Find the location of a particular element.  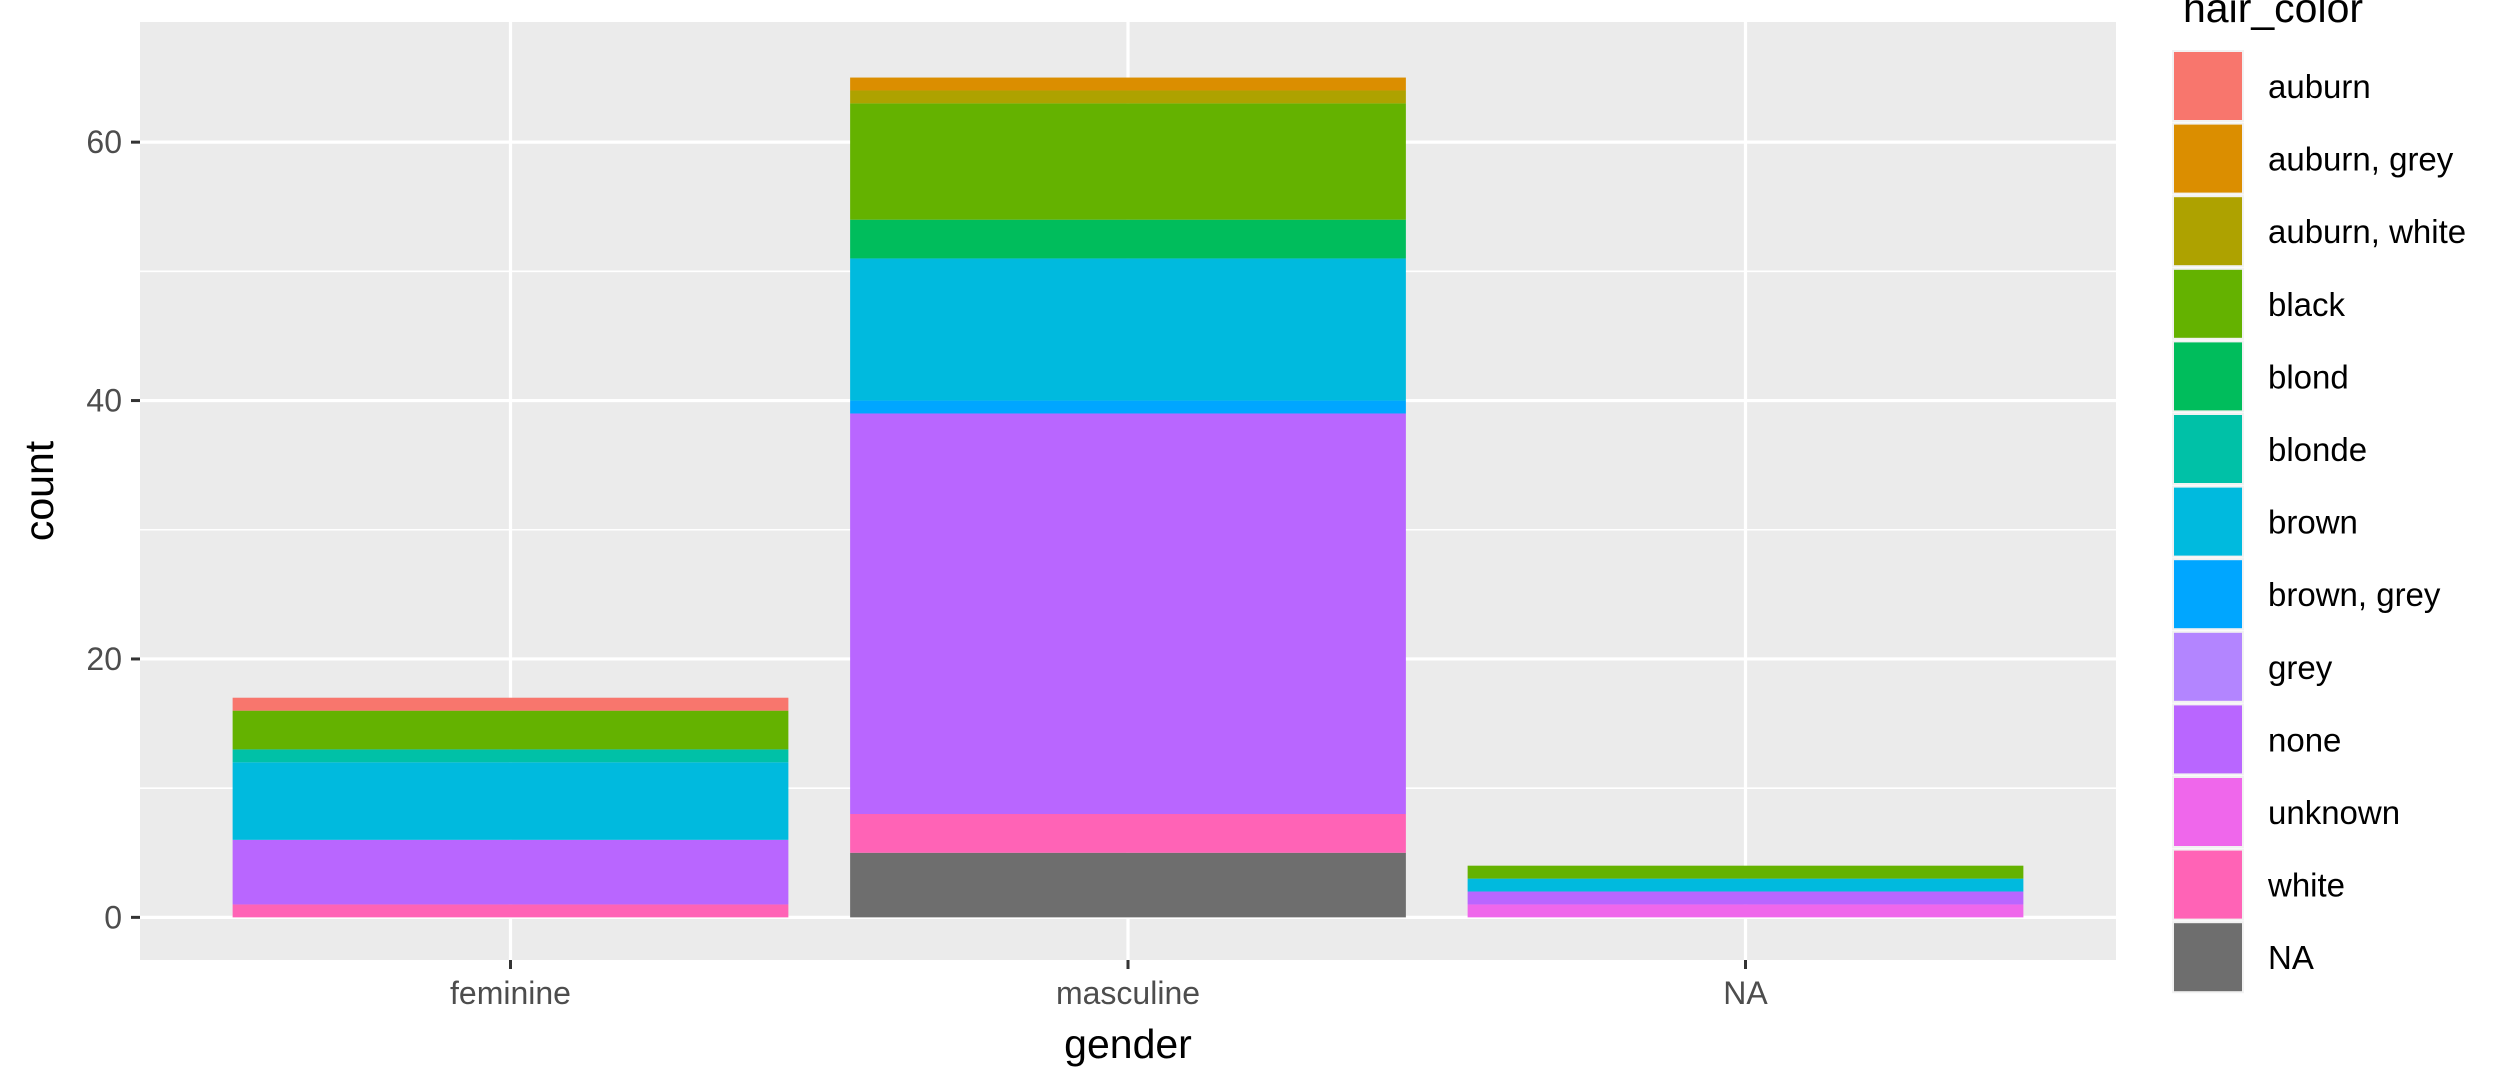

legend-label: blond is located at coordinates (2308, 376).